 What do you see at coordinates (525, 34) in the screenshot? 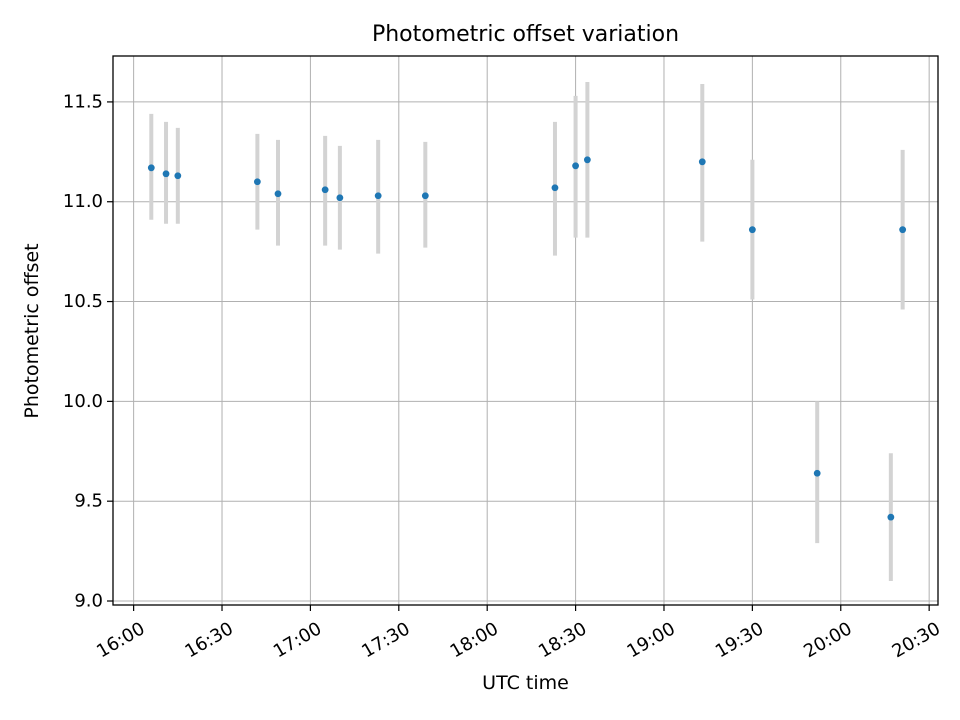
I see `chart-title: Photometric offset variation` at bounding box center [525, 34].